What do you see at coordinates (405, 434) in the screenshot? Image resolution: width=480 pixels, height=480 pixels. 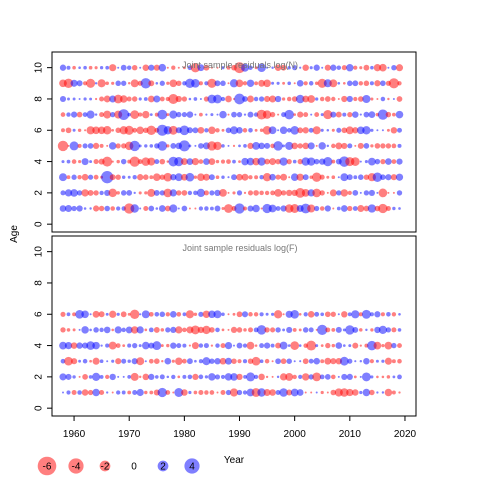 I see `x-tick-label: 2020` at bounding box center [405, 434].